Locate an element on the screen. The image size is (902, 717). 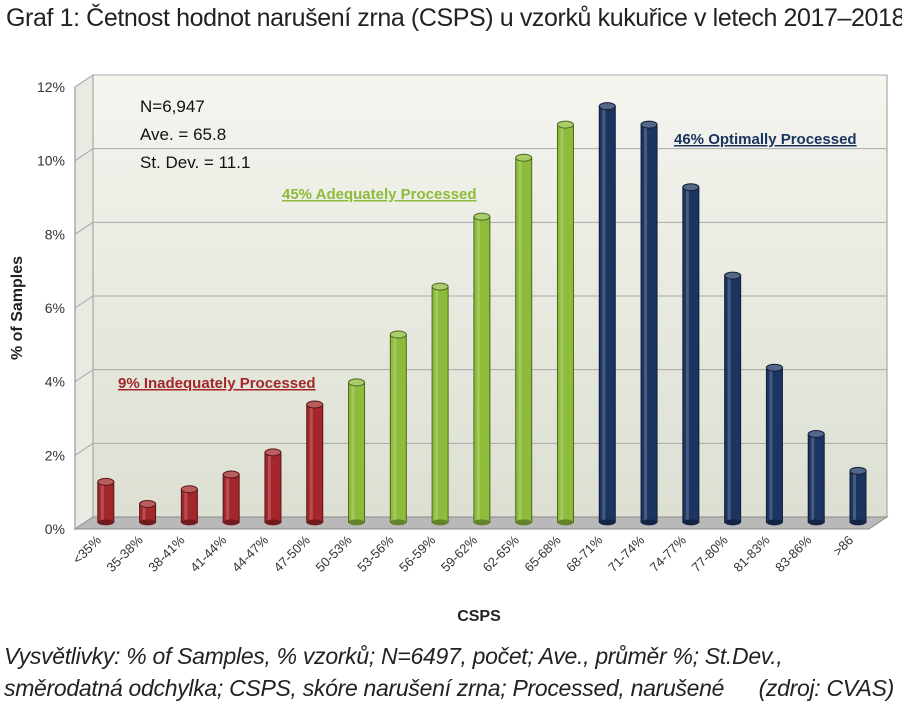
x-tick-label: 81-83% is located at coordinates (751, 553).